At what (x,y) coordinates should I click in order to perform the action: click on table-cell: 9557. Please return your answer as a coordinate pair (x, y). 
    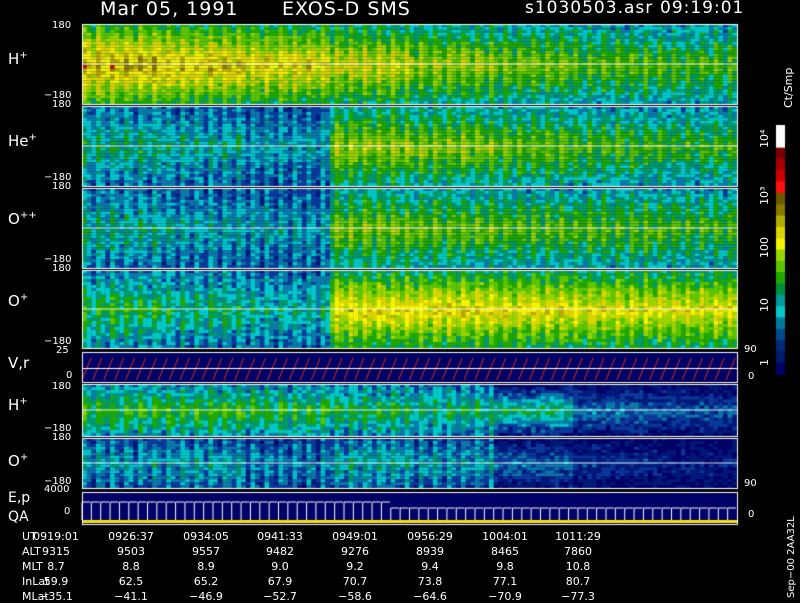
    Looking at the image, I should click on (206, 551).